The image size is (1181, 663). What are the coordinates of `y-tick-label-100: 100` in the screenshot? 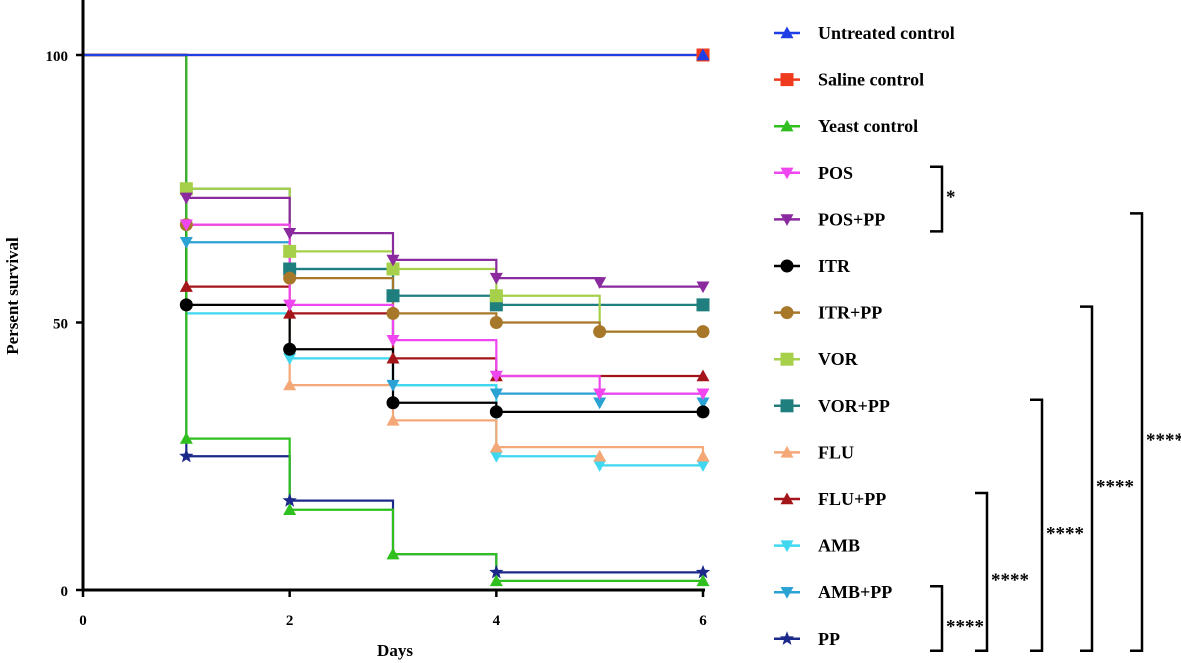 It's located at (57, 57).